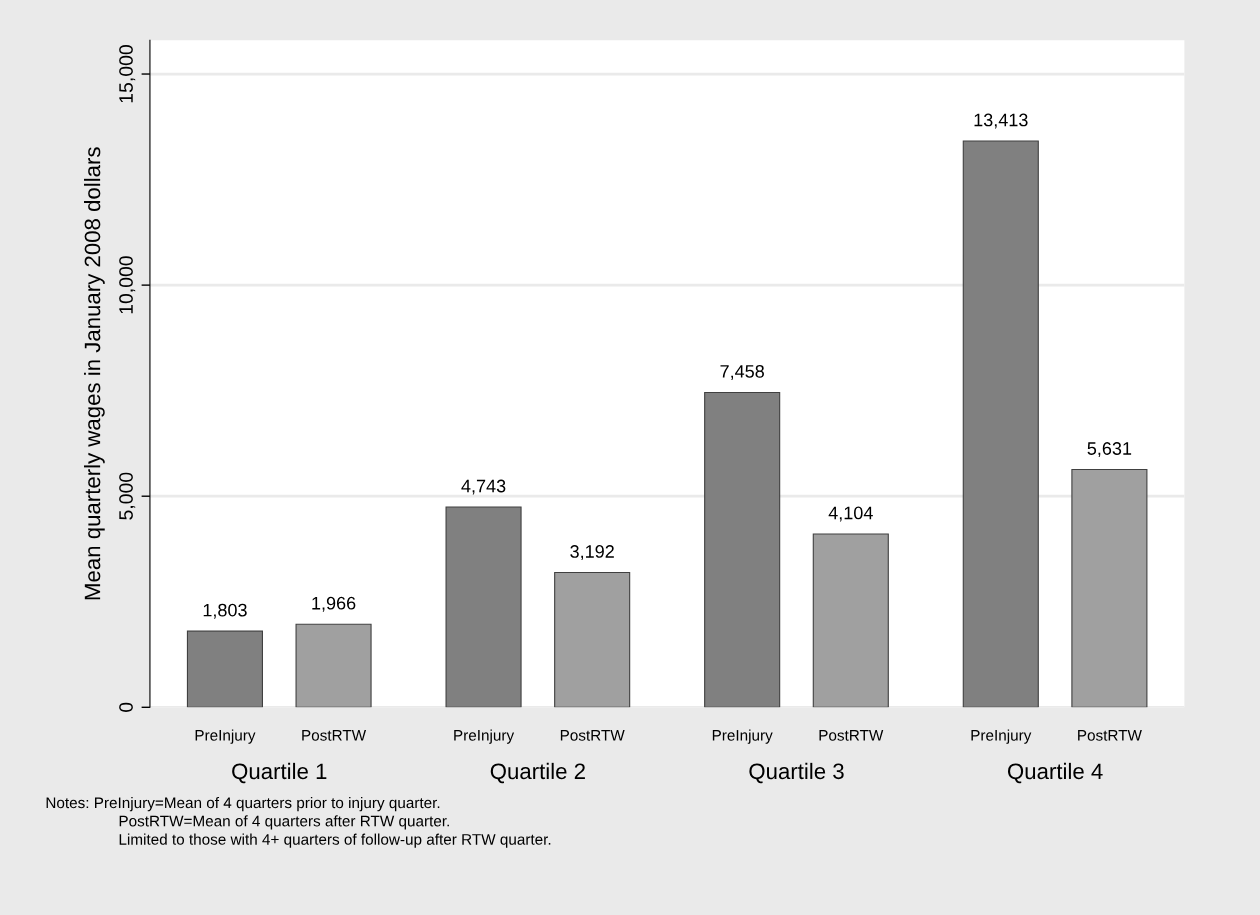  Describe the element at coordinates (127, 285) in the screenshot. I see `y-tick-label: 10,000` at that location.